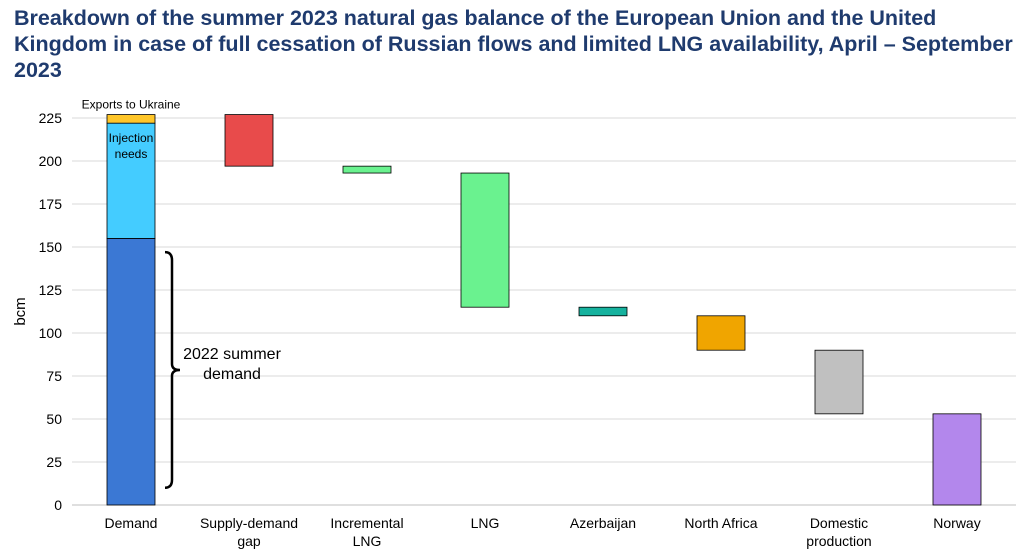 This screenshot has width=1024, height=558. I want to click on y-tick-label: 125, so click(51, 290).